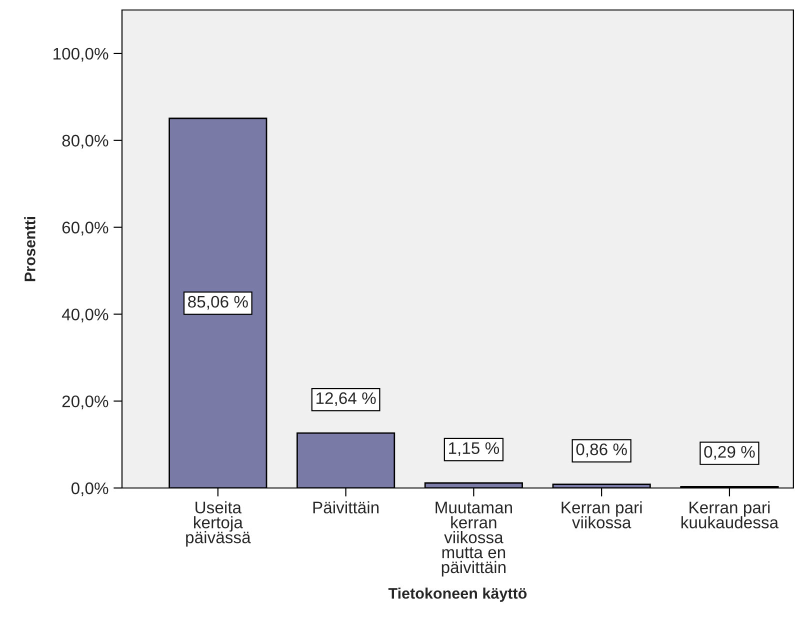 Image resolution: width=795 pixels, height=643 pixels. What do you see at coordinates (346, 507) in the screenshot?
I see `x-tick-label: Päivittäin` at bounding box center [346, 507].